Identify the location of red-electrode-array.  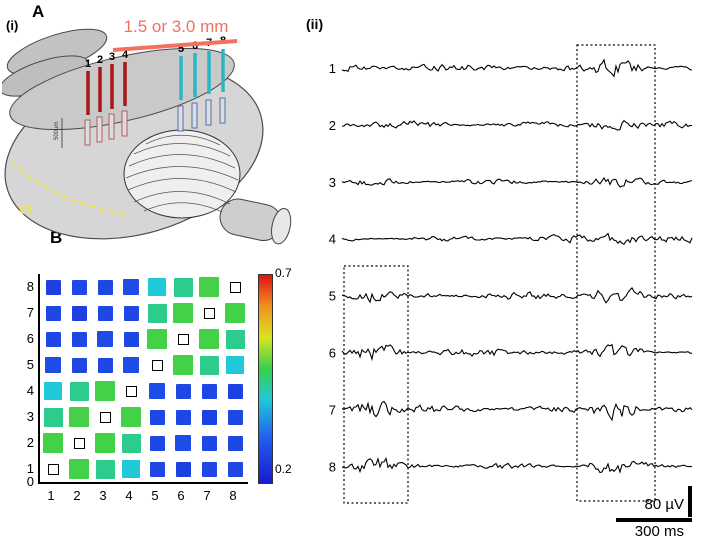
(106, 88).